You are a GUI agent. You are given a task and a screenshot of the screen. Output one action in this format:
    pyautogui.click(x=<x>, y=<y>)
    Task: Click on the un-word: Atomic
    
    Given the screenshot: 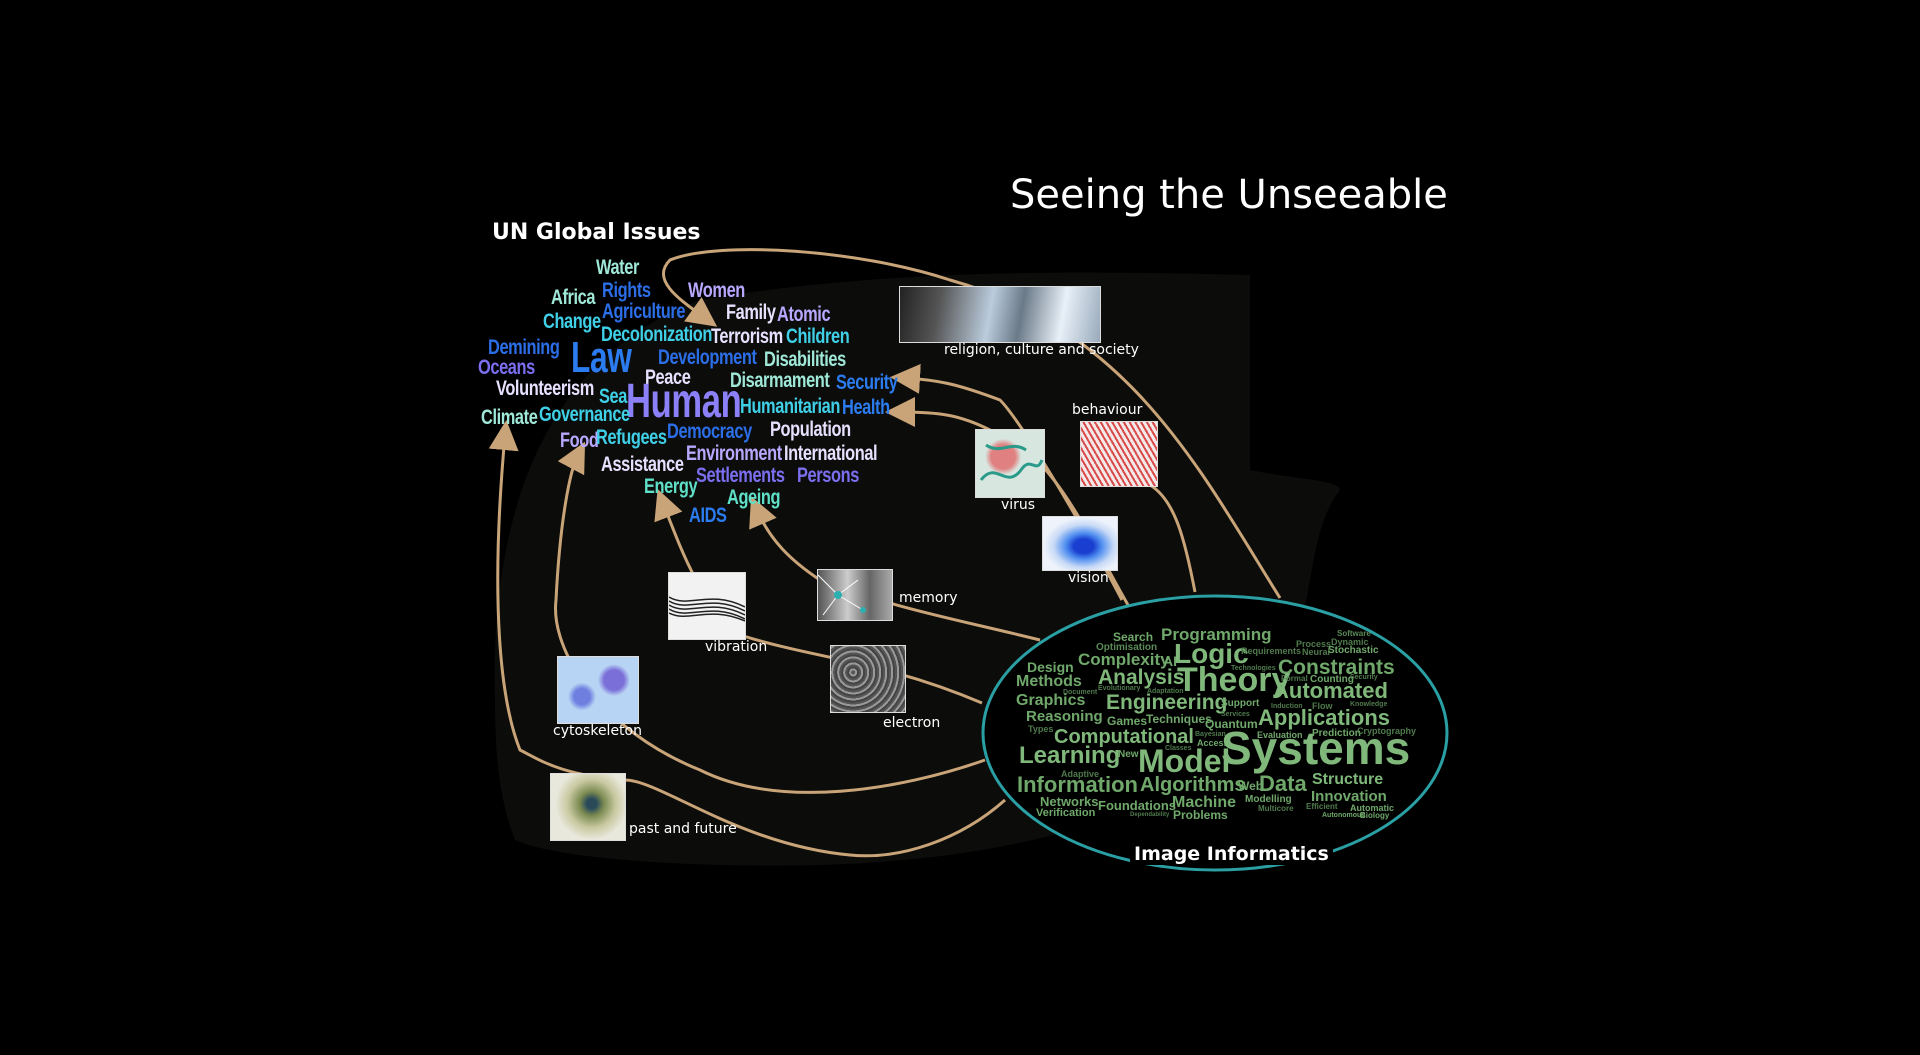 What is the action you would take?
    pyautogui.click(x=804, y=314)
    